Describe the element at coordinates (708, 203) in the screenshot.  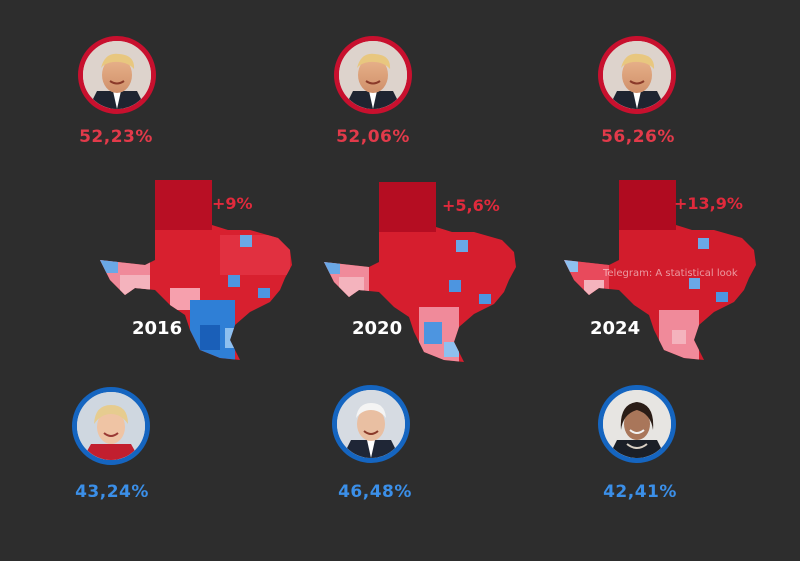
I see `margin-shift-label: +13,9%` at that location.